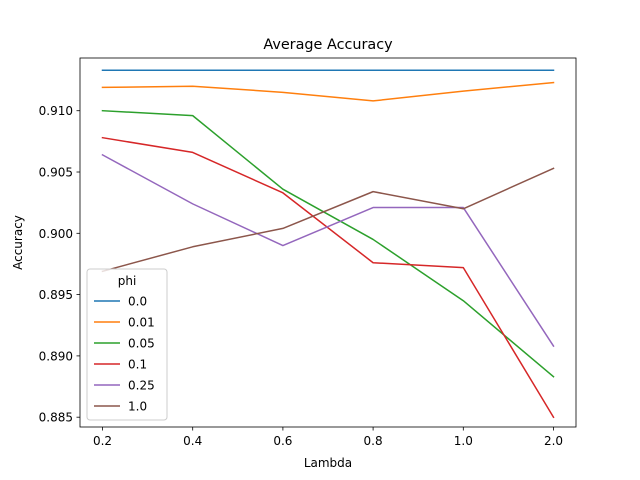 This screenshot has height=480, width=640. I want to click on y-axis-label: Accuracy, so click(18, 242).